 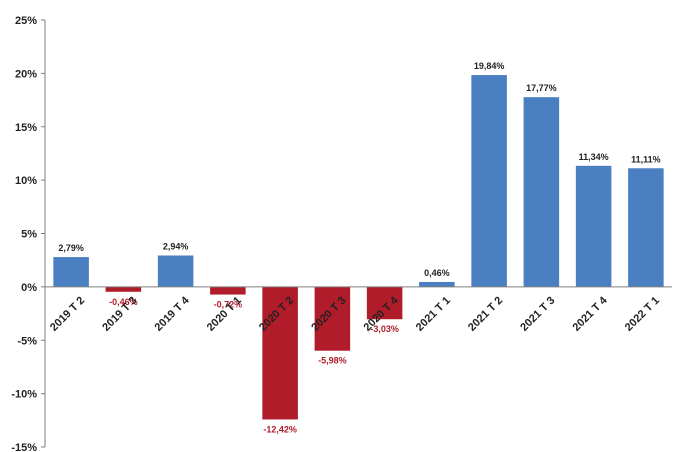 I want to click on x-tick-label: 2021 T 1, so click(x=433, y=314).